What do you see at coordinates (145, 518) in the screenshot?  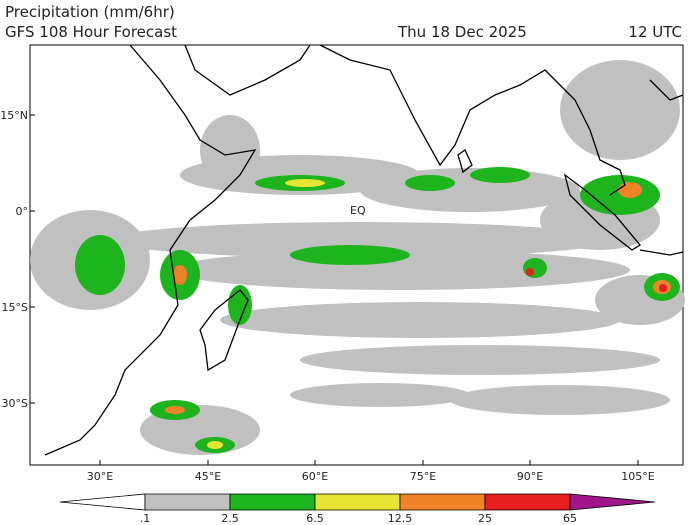 I see `colorbar-label: .1` at bounding box center [145, 518].